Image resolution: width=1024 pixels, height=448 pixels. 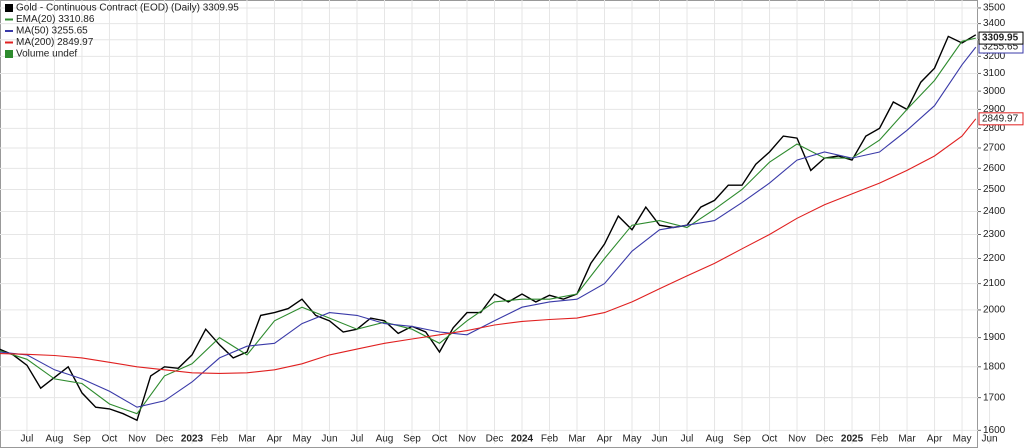 I want to click on y-tick-label: 2900, so click(x=994, y=109).